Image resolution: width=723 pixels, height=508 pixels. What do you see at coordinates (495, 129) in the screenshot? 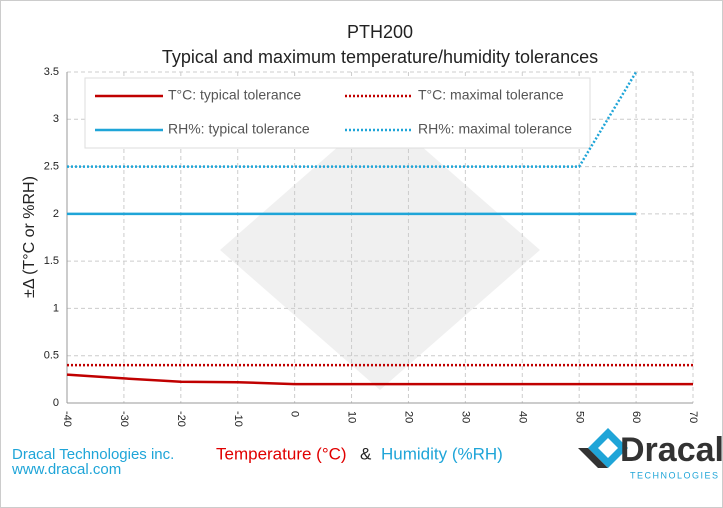
I see `legend-label: RH%: maximal tolerance` at bounding box center [495, 129].